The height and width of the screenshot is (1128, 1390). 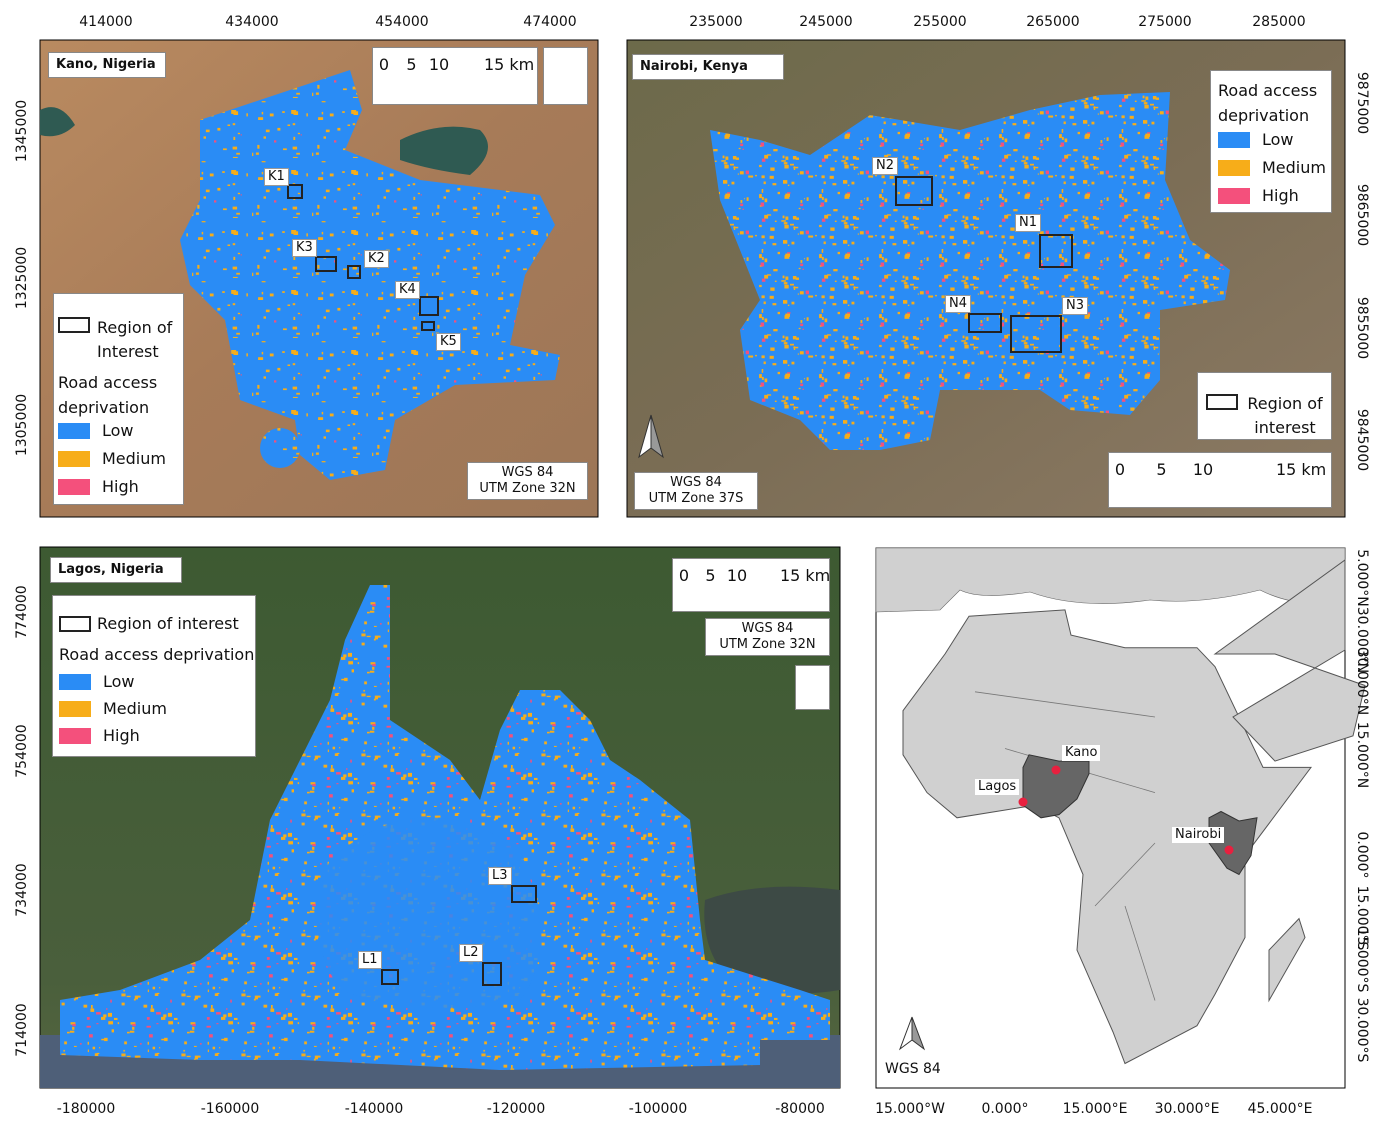 I want to click on city-label: Lagos, so click(x=997, y=787).